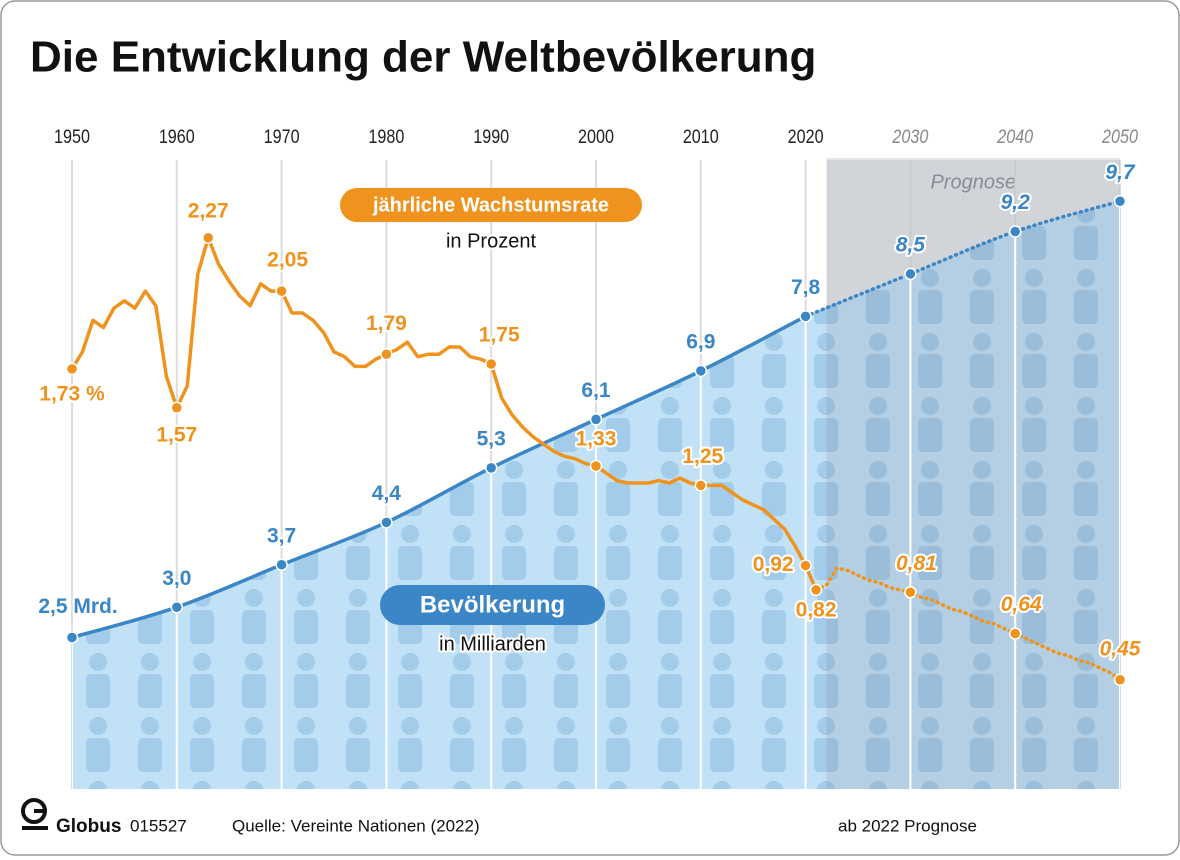  I want to click on data-label: 0,45, so click(1120, 648).